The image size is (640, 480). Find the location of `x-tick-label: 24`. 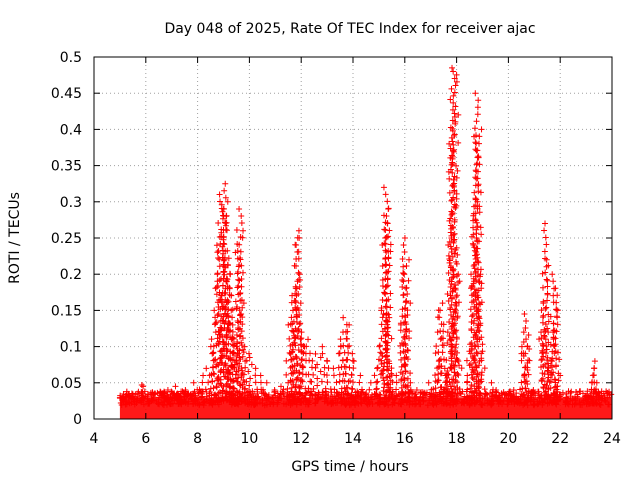

x-tick-label: 24 is located at coordinates (612, 439).